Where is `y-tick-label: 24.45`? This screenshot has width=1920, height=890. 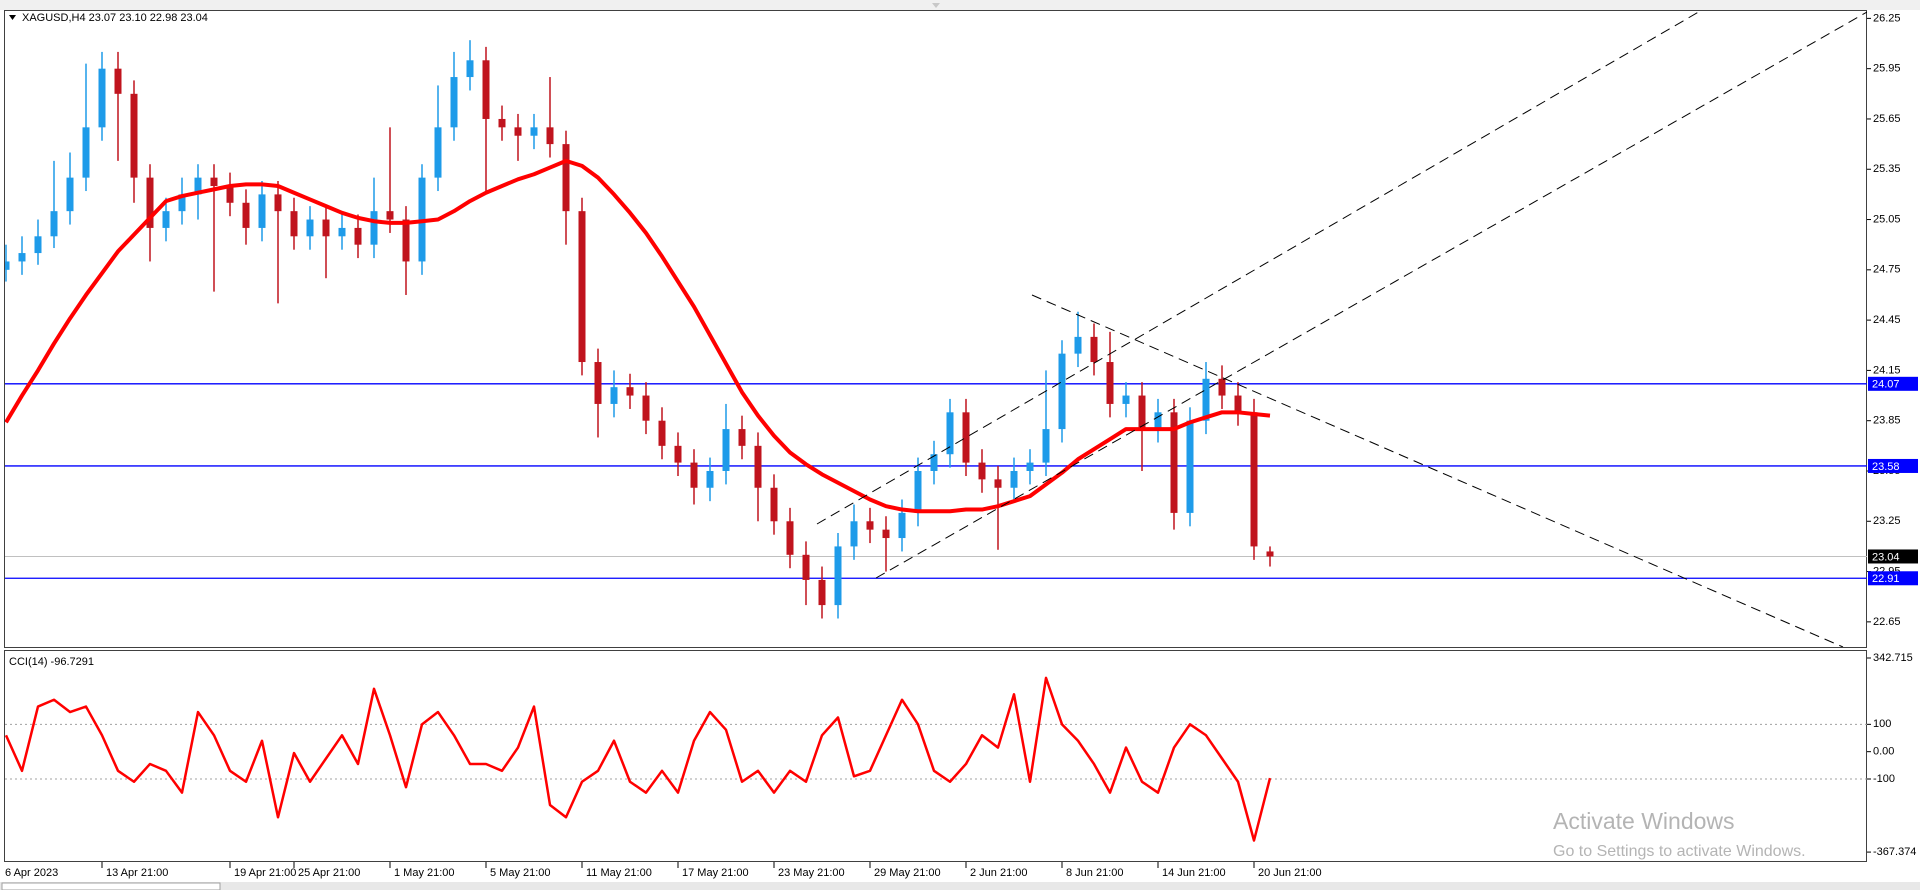
y-tick-label: 24.45 is located at coordinates (1887, 320).